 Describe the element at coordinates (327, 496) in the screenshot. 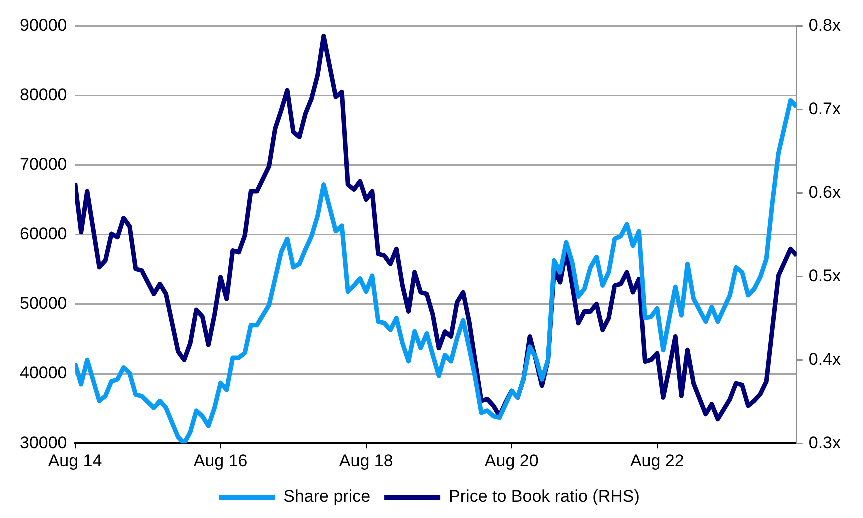

I see `legend-label: Share price` at that location.